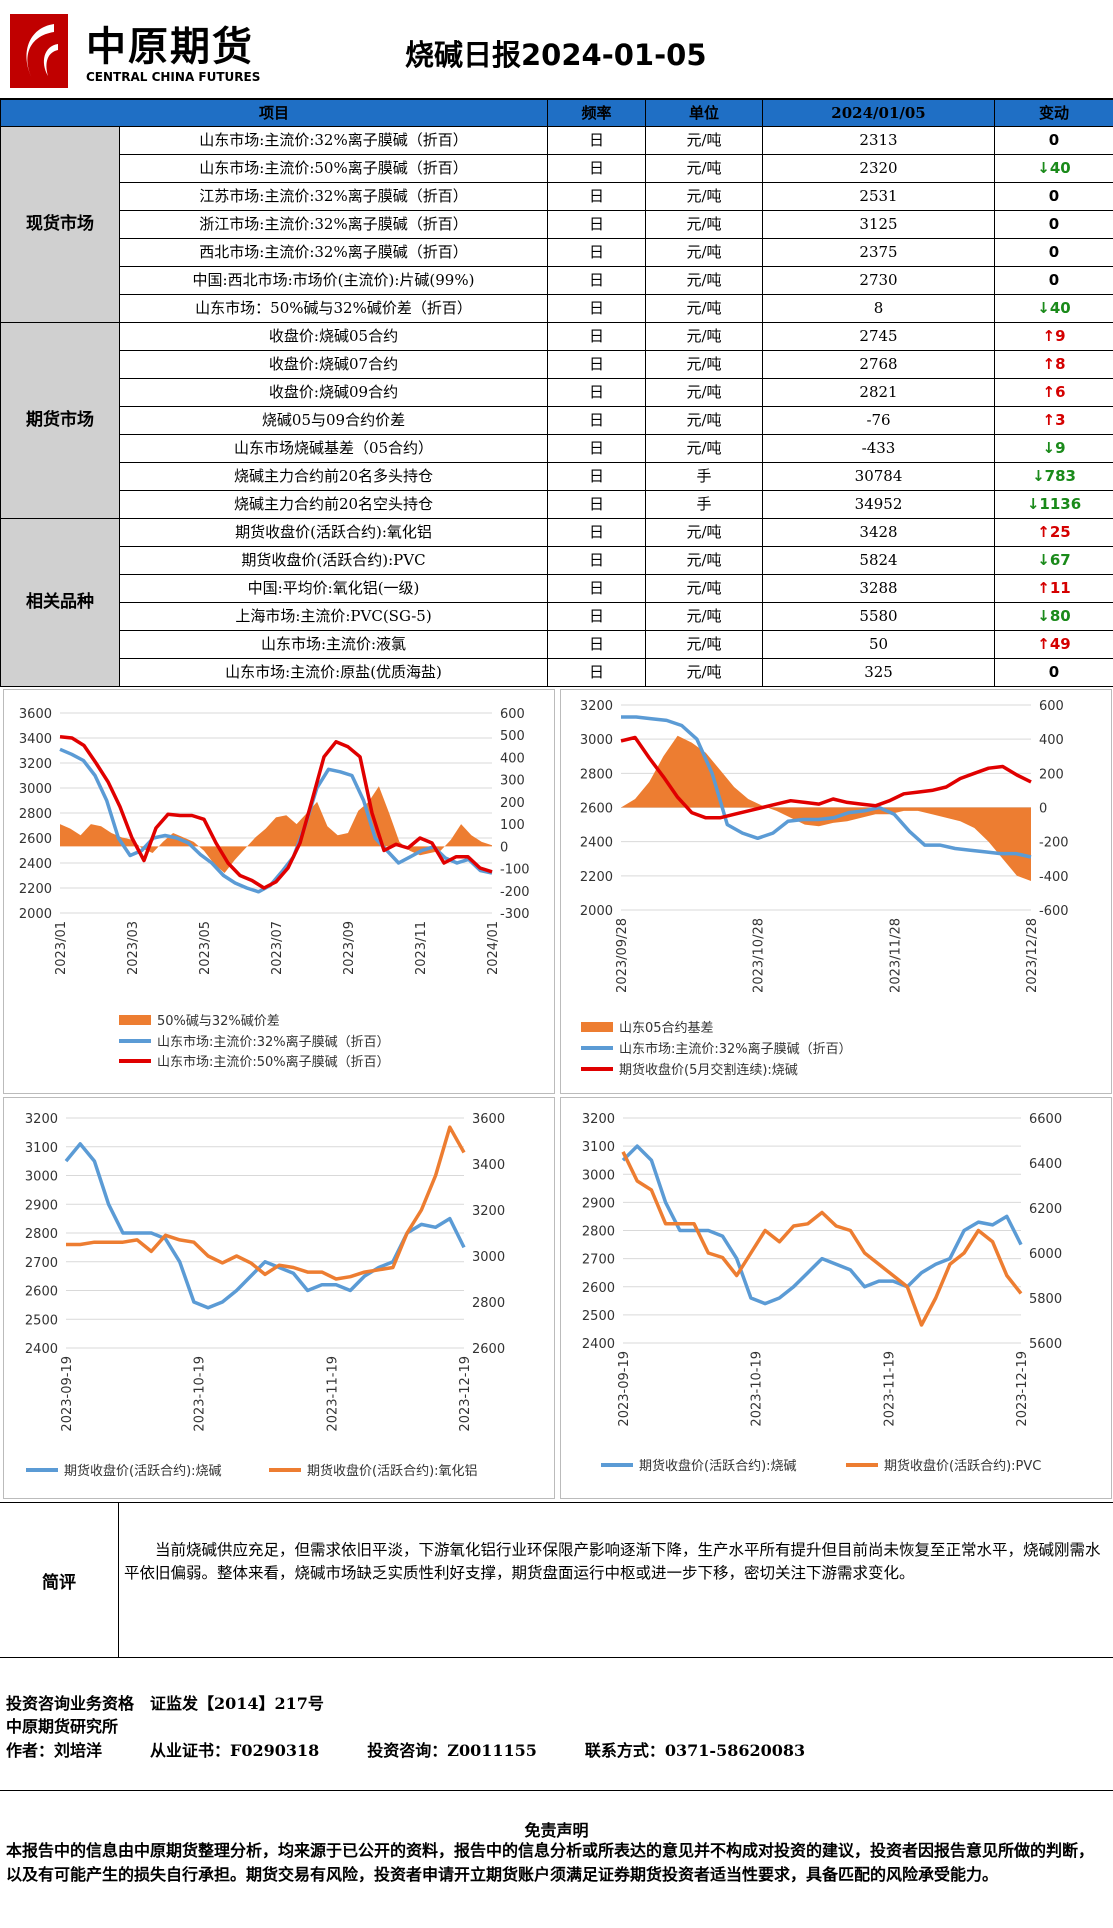 This screenshot has height=1928, width=1113. What do you see at coordinates (334, 393) in the screenshot?
I see `item-cell: 收盘价:烧碱09合约` at bounding box center [334, 393].